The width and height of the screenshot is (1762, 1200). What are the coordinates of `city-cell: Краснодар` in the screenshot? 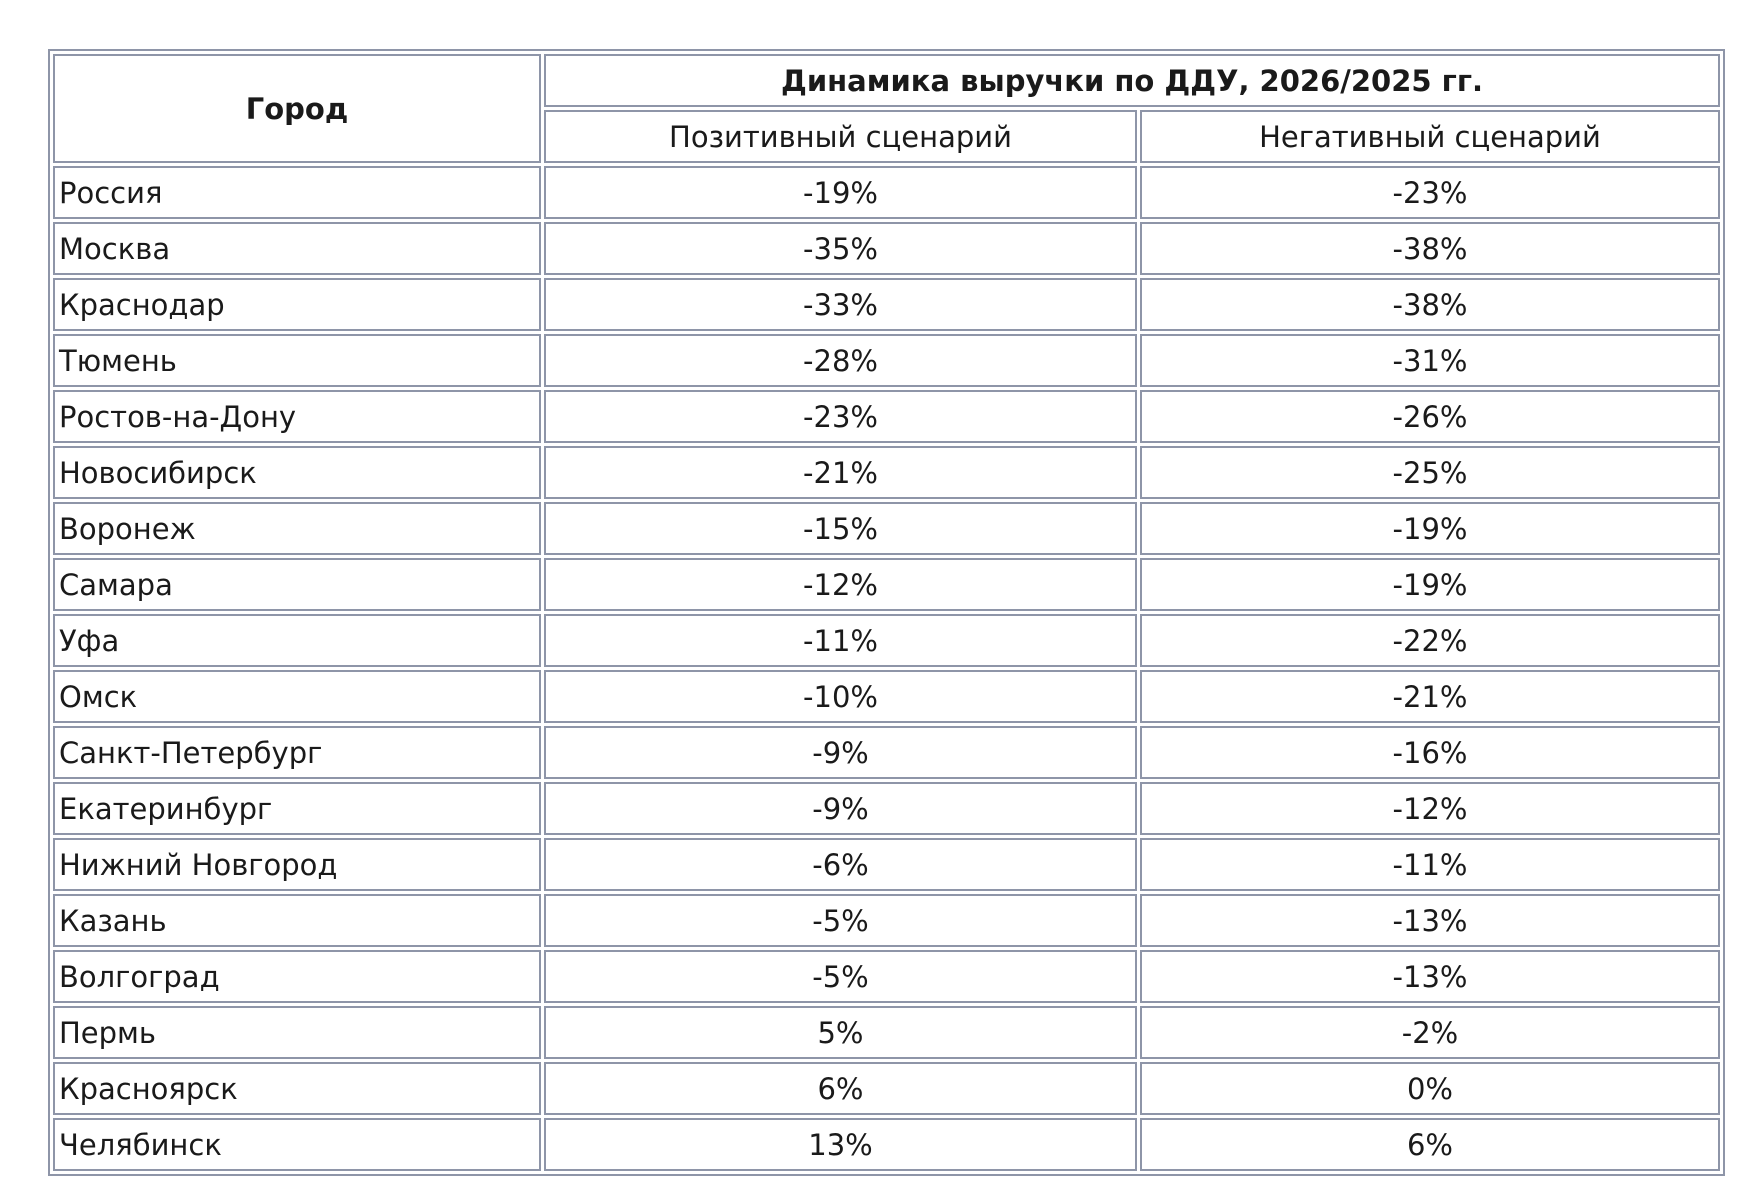 It's located at (297, 304).